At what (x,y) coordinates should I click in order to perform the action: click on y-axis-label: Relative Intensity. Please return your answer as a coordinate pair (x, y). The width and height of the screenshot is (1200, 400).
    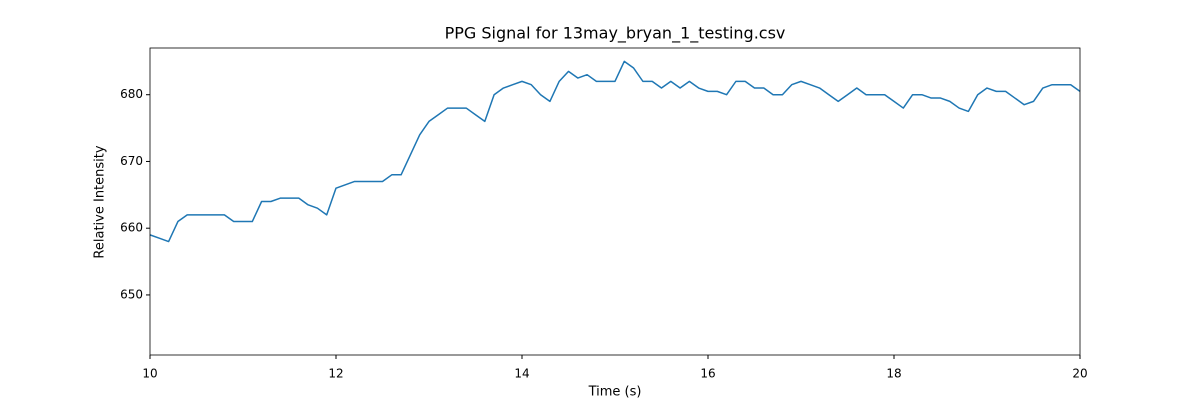
    Looking at the image, I should click on (100, 201).